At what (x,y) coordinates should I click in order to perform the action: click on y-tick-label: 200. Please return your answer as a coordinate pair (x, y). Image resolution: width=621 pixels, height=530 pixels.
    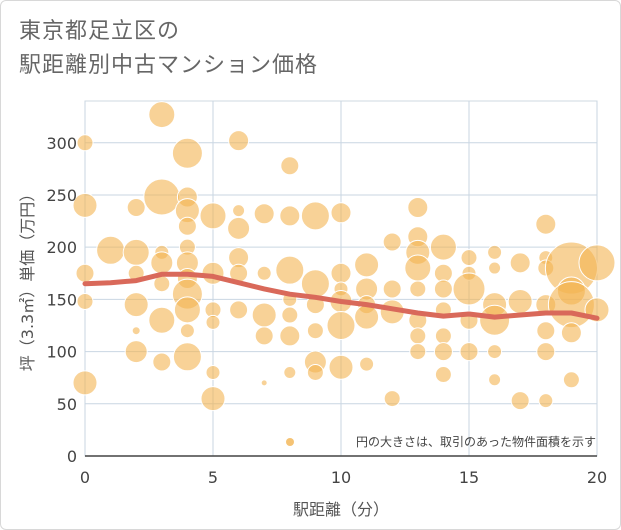
    Looking at the image, I should click on (61, 247).